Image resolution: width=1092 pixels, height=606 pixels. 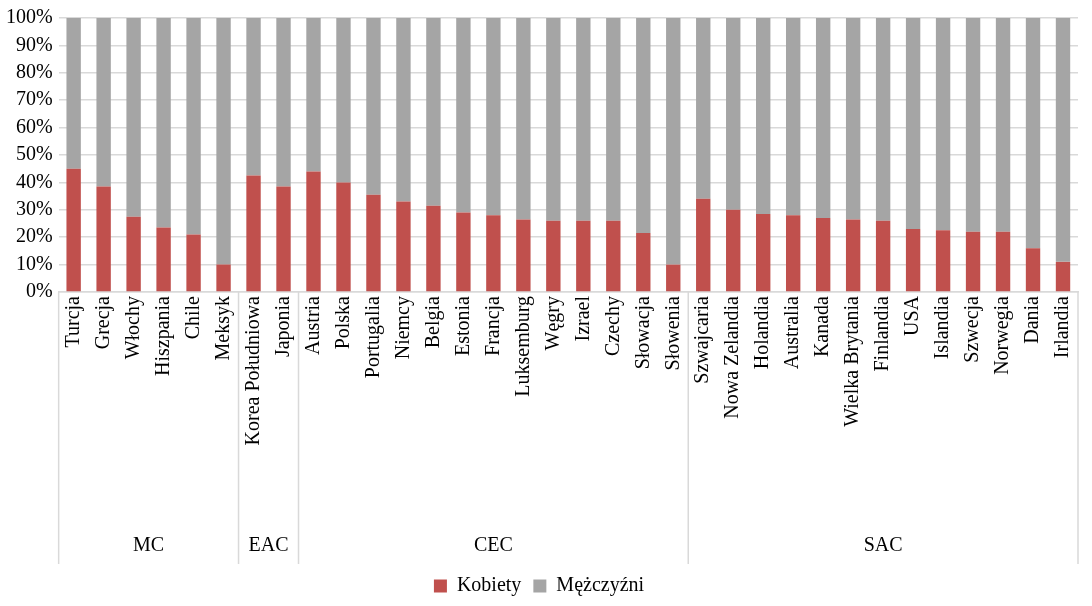 I want to click on x-tick-label: Szwajcaria, so click(x=702, y=339).